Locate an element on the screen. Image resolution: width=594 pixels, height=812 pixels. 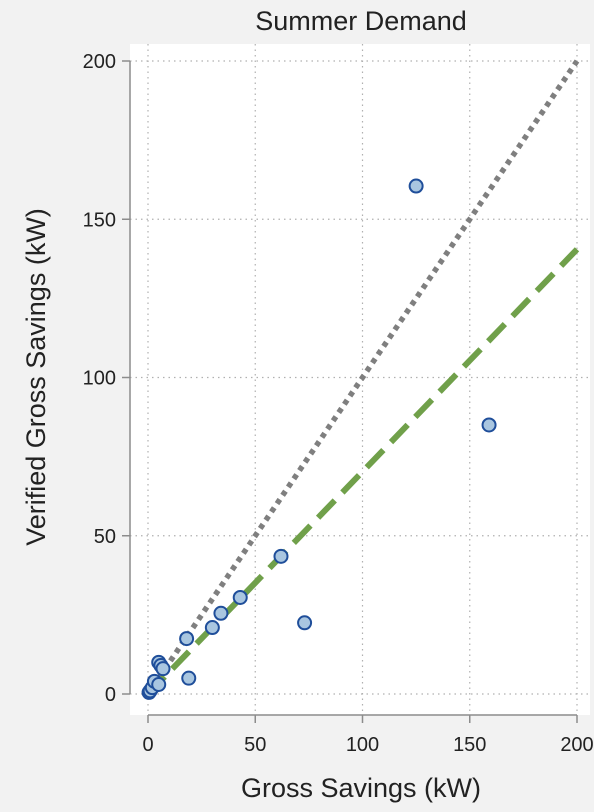
chart-title: Summer Demand is located at coordinates (361, 21).